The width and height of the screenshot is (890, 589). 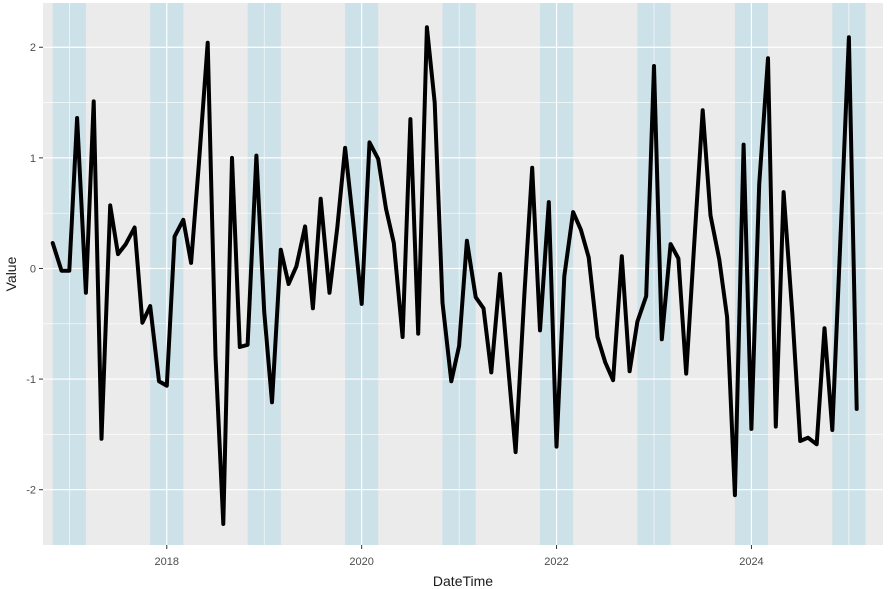 I want to click on y-axis-label: Value, so click(x=11, y=273).